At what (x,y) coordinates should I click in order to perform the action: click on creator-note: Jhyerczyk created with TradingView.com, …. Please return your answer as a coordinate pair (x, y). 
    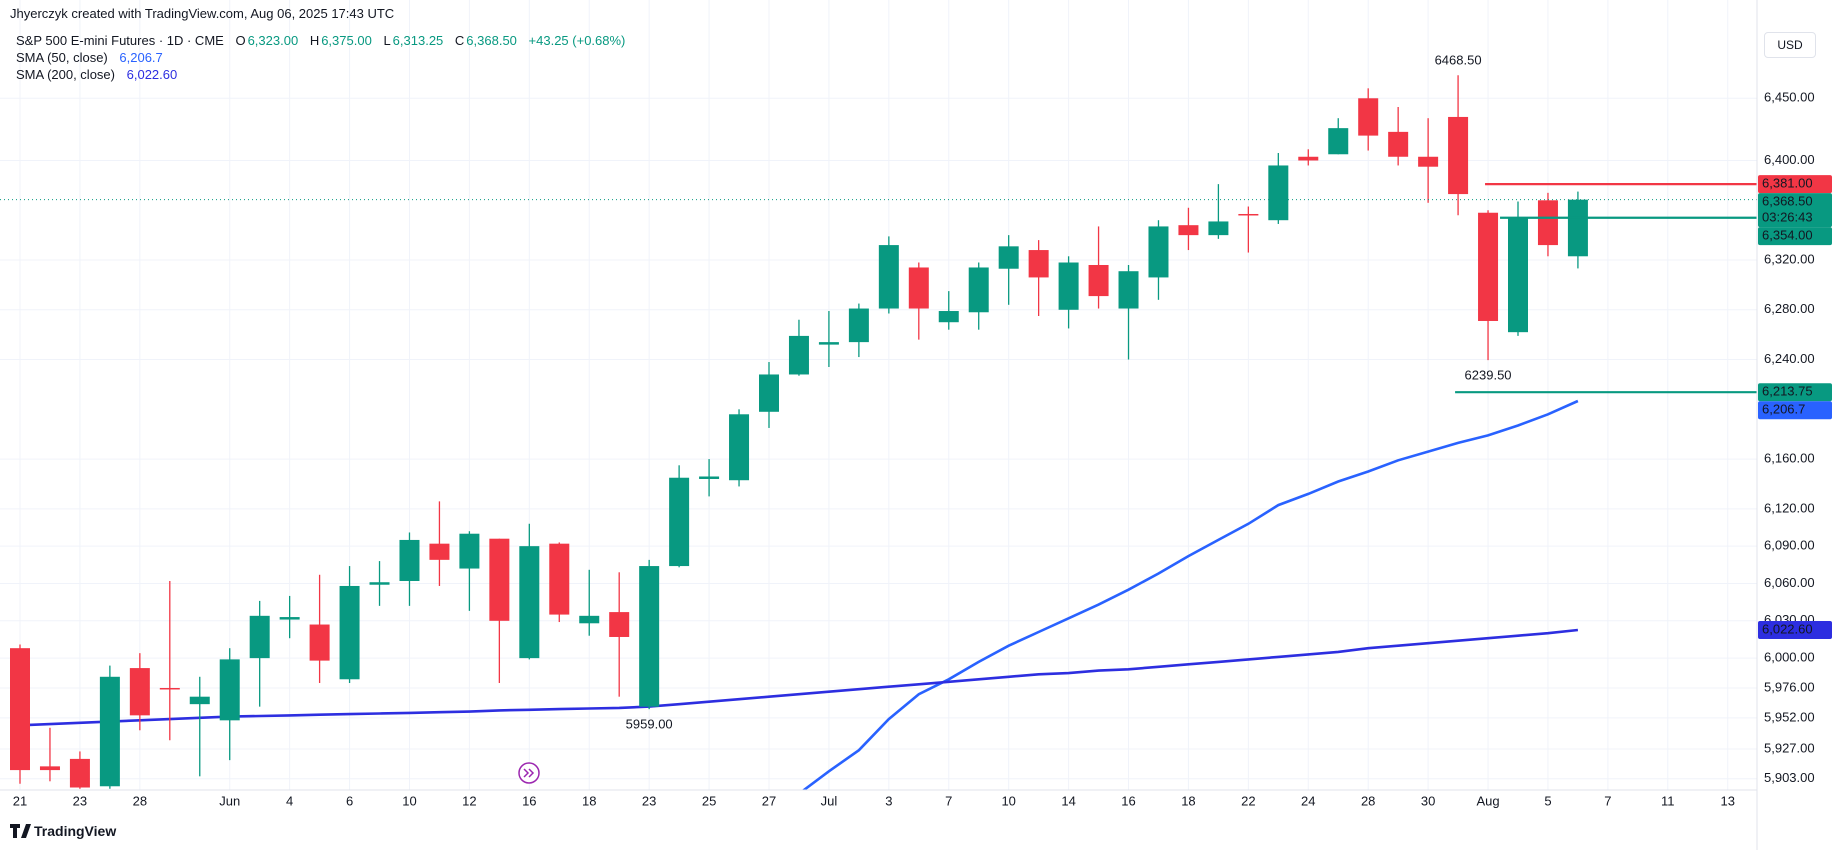
    Looking at the image, I should click on (202, 13).